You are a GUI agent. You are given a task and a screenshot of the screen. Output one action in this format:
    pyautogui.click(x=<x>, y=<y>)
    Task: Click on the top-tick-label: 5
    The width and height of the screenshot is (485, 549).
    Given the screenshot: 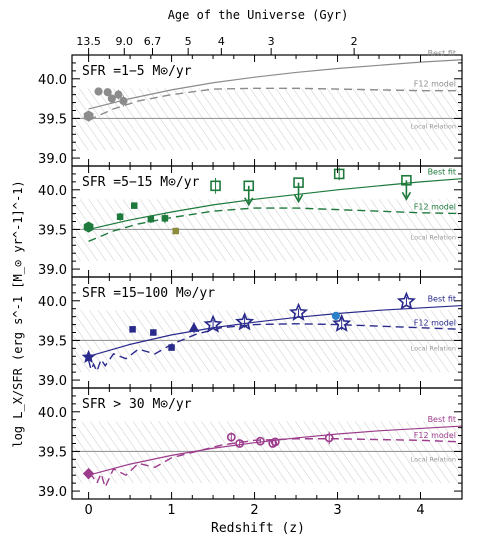 What is the action you would take?
    pyautogui.click(x=188, y=41)
    